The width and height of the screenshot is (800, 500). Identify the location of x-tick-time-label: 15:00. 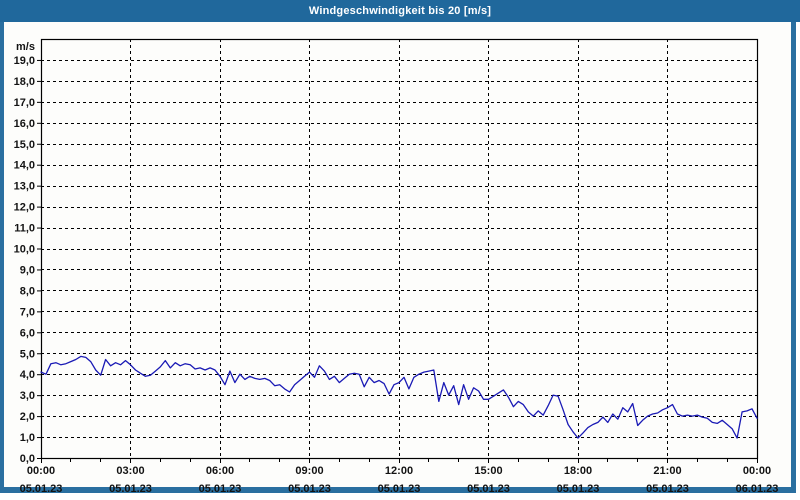
(488, 471).